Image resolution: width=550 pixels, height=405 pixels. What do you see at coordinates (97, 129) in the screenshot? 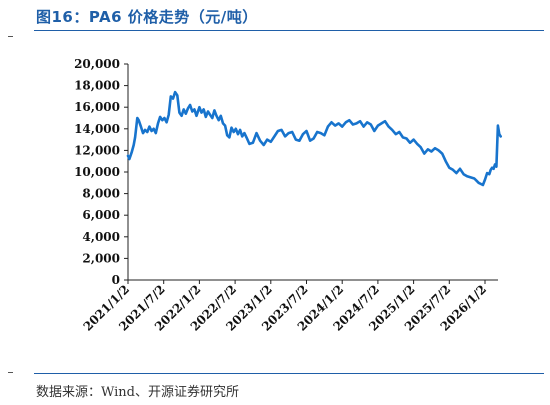
I see `y-tick-label: 14,000` at bounding box center [97, 129].